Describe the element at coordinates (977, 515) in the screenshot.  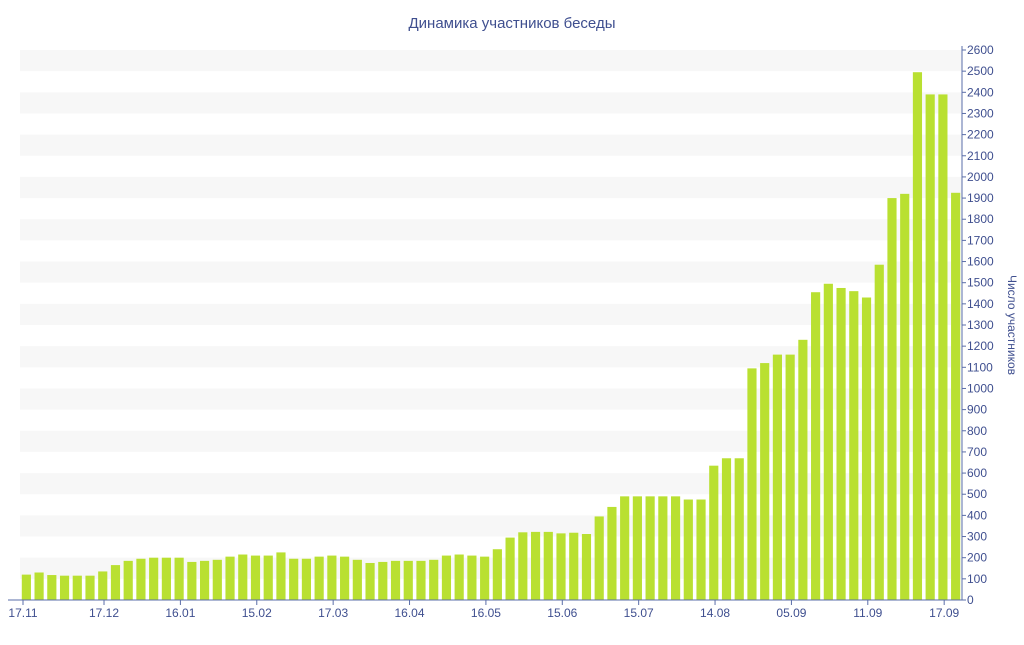
I see `y-tick-label: 400` at that location.